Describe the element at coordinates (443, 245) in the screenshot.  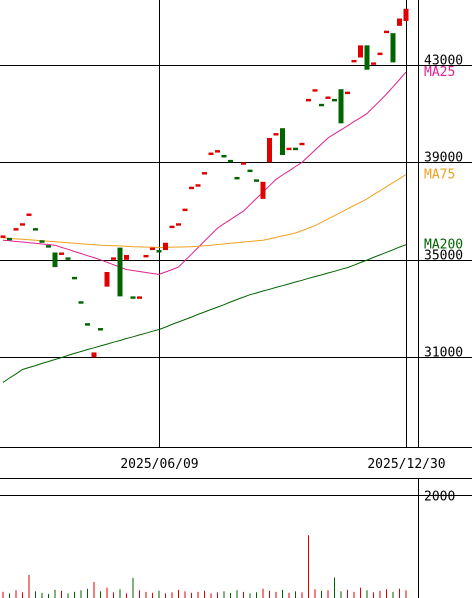
I see `legend-label: MA200` at that location.